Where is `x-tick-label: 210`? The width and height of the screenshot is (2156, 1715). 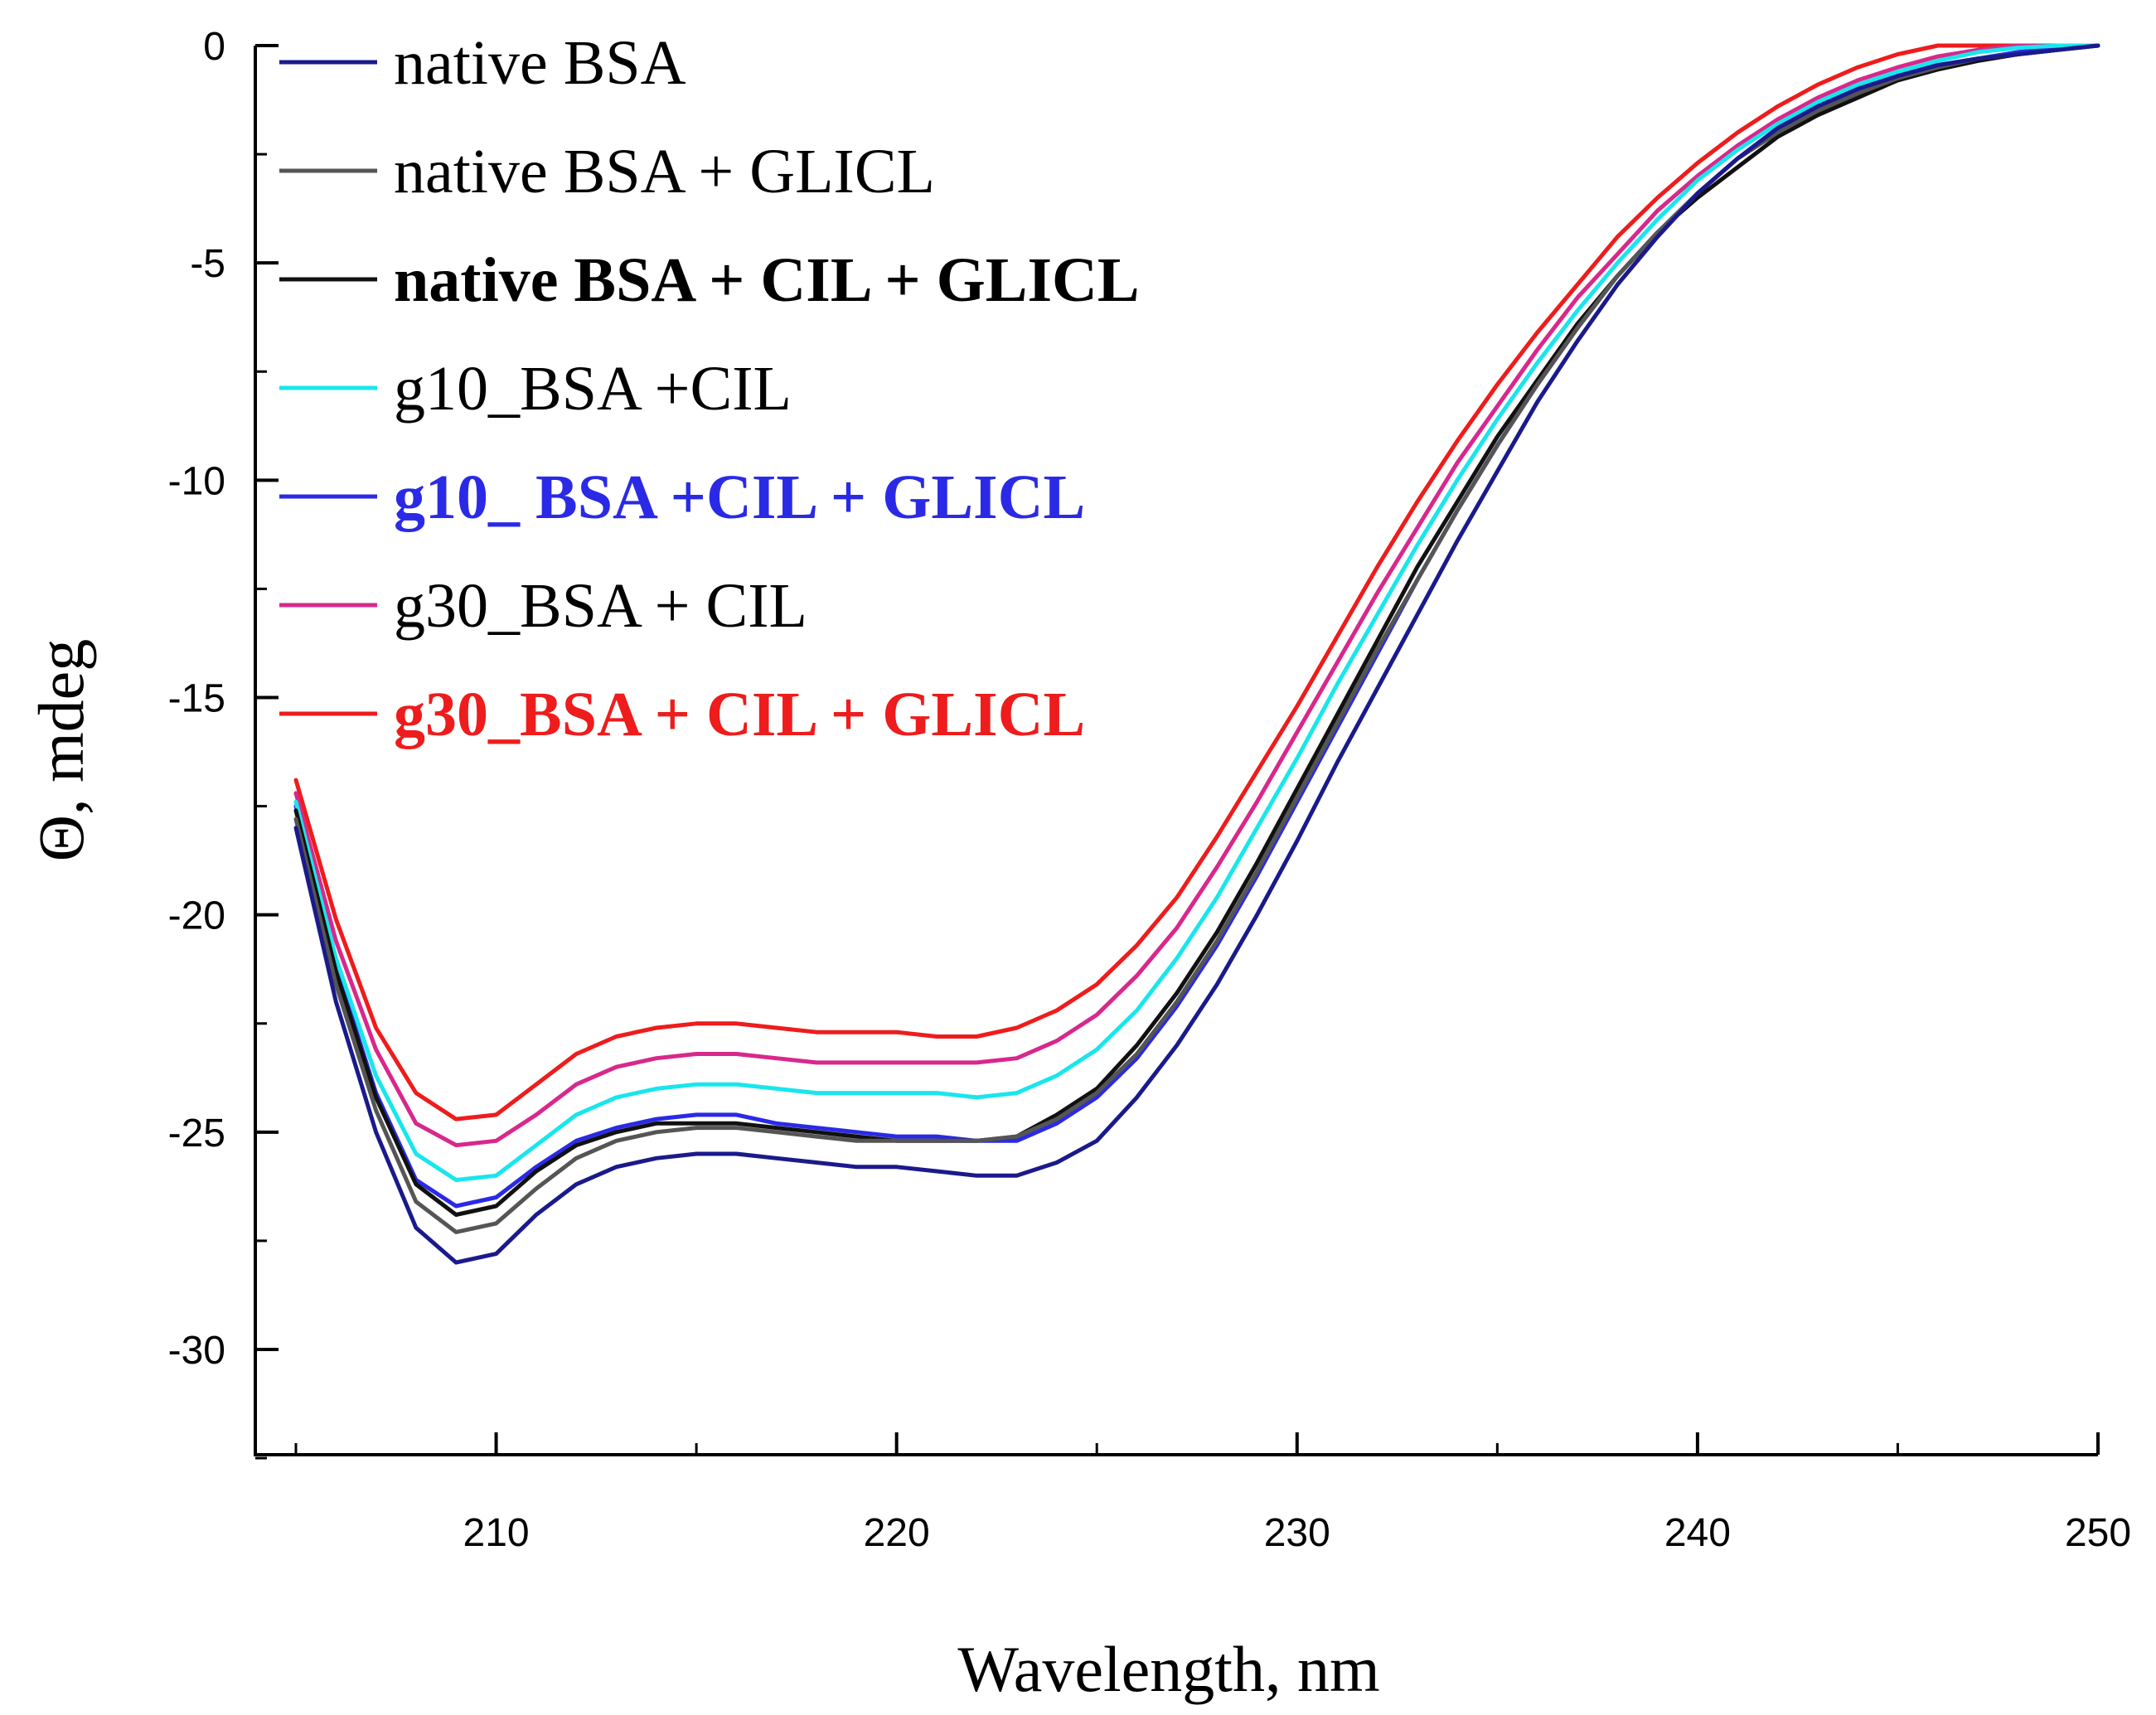
x-tick-label: 210 is located at coordinates (496, 1533).